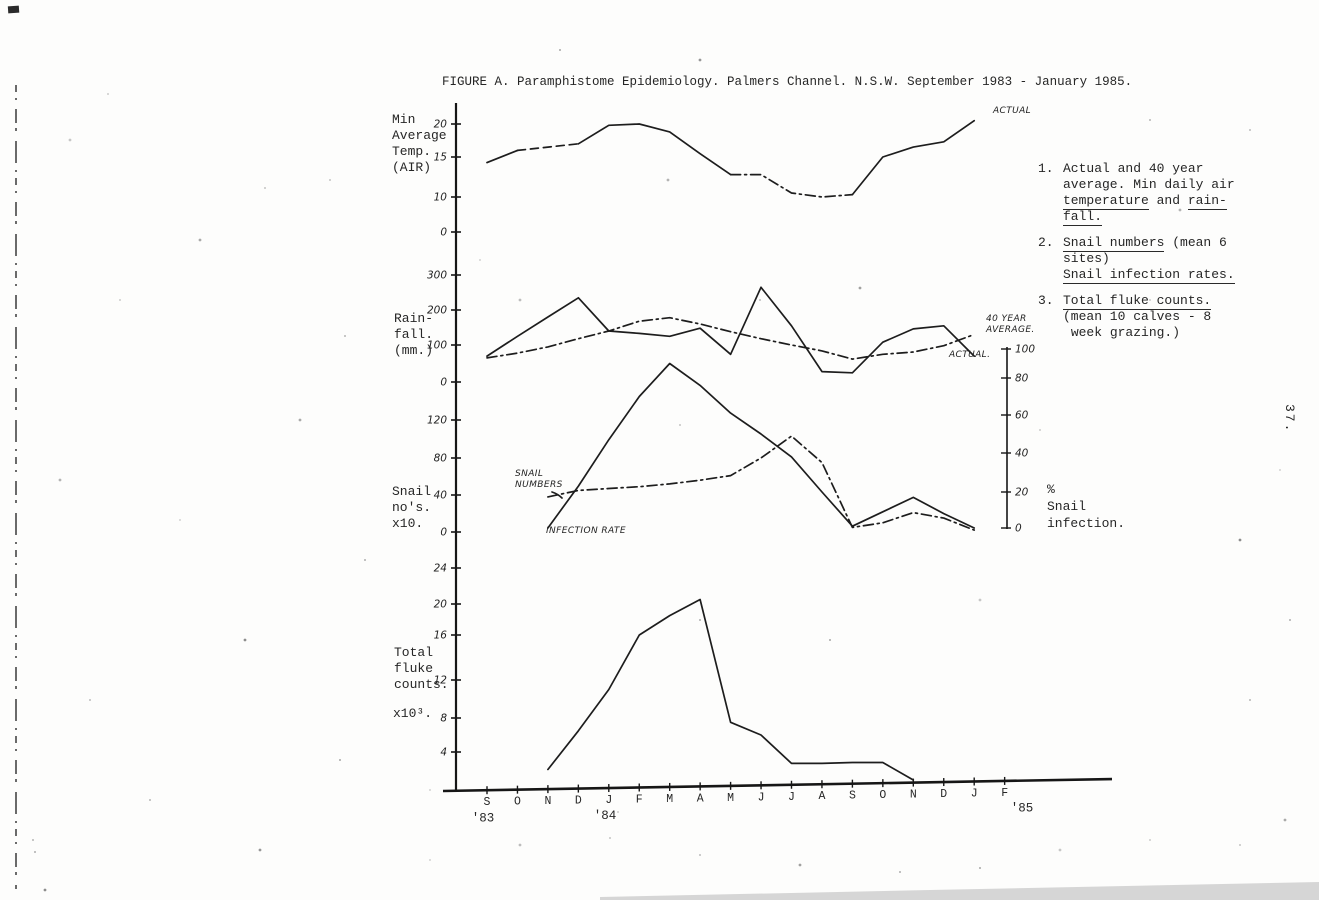 The height and width of the screenshot is (900, 1319). I want to click on annotation-infection-rate: INFECTION RATE, so click(586, 531).